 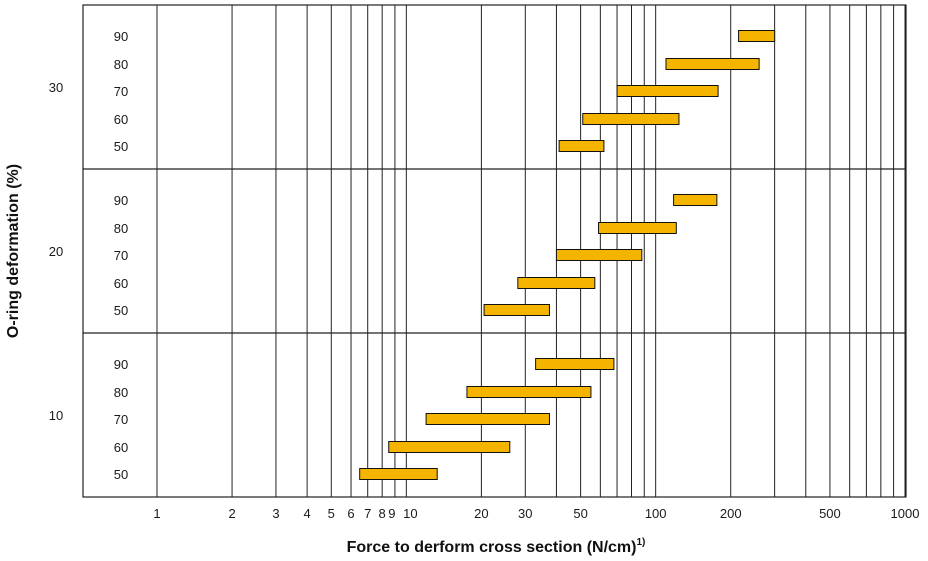 What do you see at coordinates (121, 119) in the screenshot?
I see `row-label-30-60: 60` at bounding box center [121, 119].